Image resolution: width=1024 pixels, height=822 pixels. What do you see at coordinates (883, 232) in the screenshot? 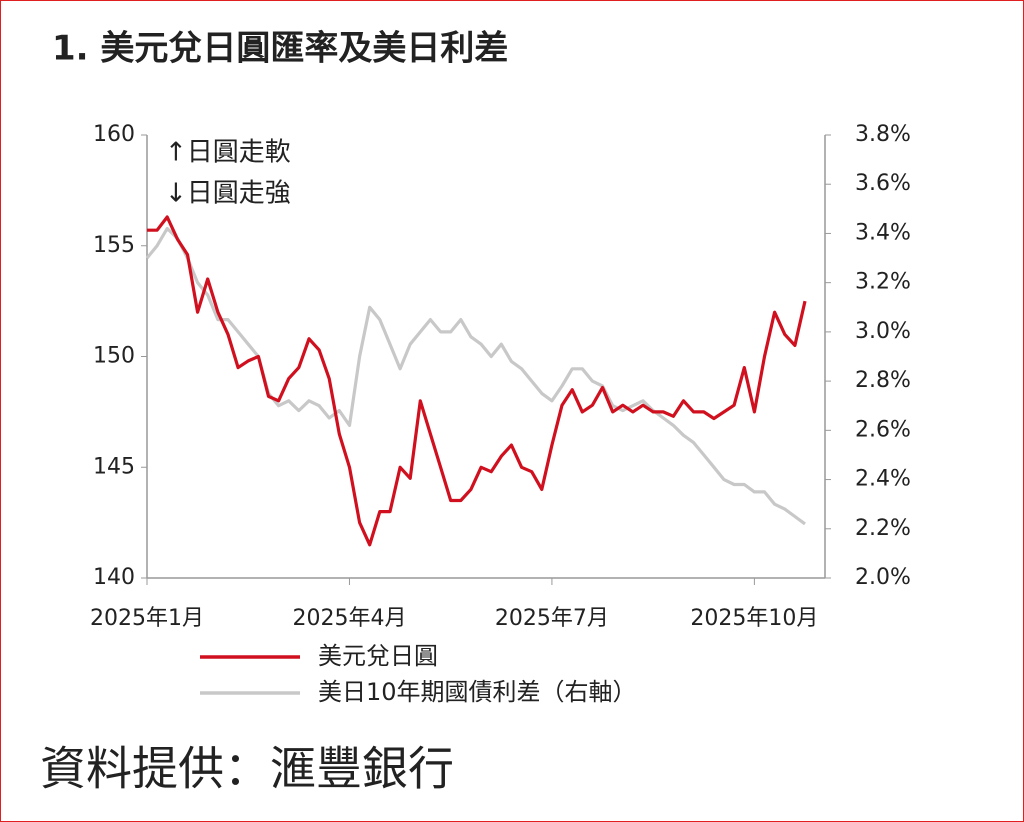
I see `y2-tick-label: 3.4%` at bounding box center [883, 232].